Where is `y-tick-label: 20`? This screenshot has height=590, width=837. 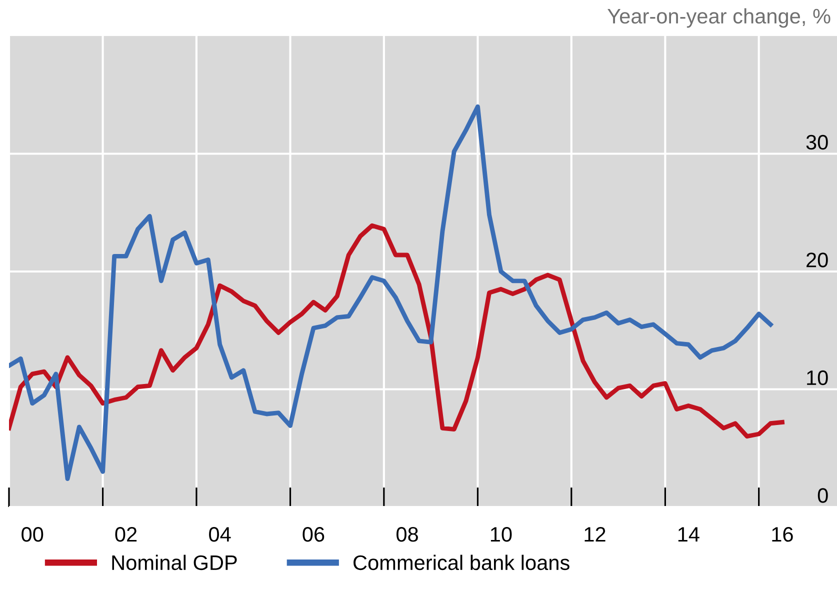
y-tick-label: 20 is located at coordinates (817, 260).